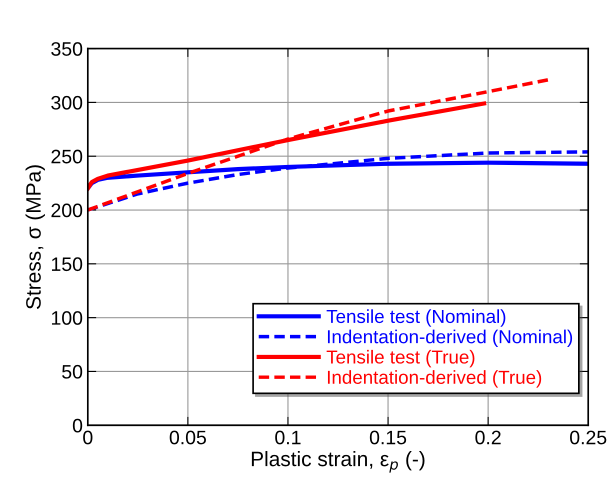 This screenshot has height=486, width=614. I want to click on x-axis-title: Plastic strain, ε$_{p}$ (-), so click(338, 462).